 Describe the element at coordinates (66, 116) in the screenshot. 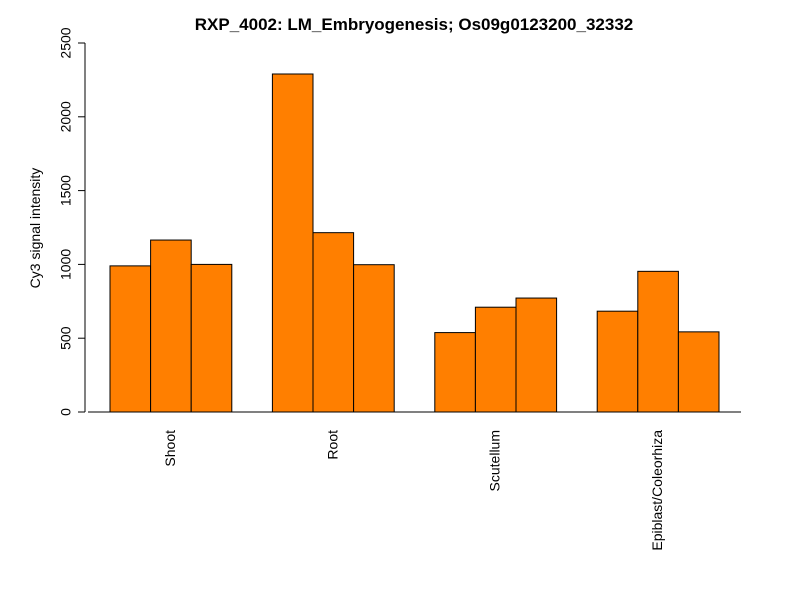

I see `y-tick-label: 2000` at that location.